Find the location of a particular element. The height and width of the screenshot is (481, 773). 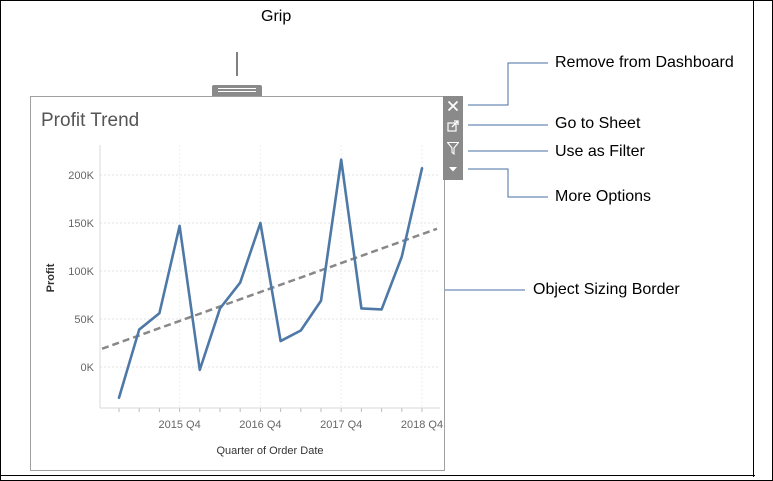

use-as-filter-button is located at coordinates (453, 148).